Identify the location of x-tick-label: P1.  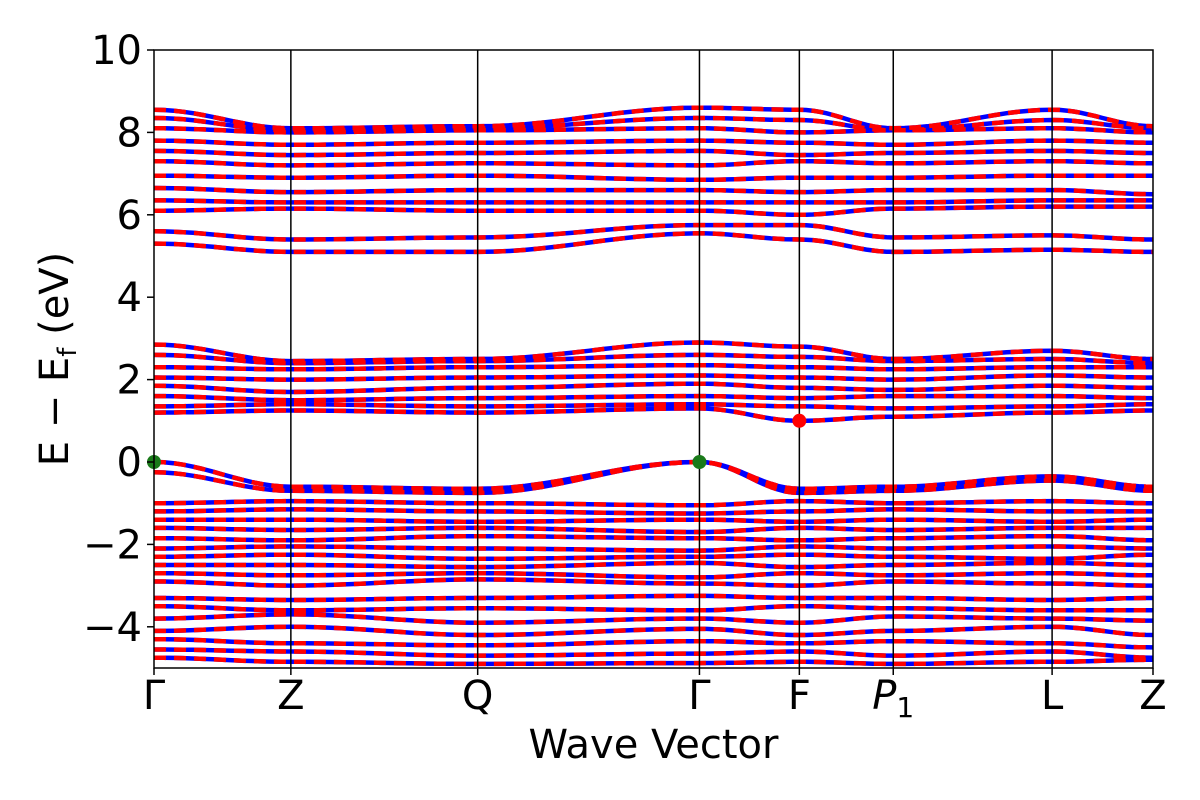
(893, 698).